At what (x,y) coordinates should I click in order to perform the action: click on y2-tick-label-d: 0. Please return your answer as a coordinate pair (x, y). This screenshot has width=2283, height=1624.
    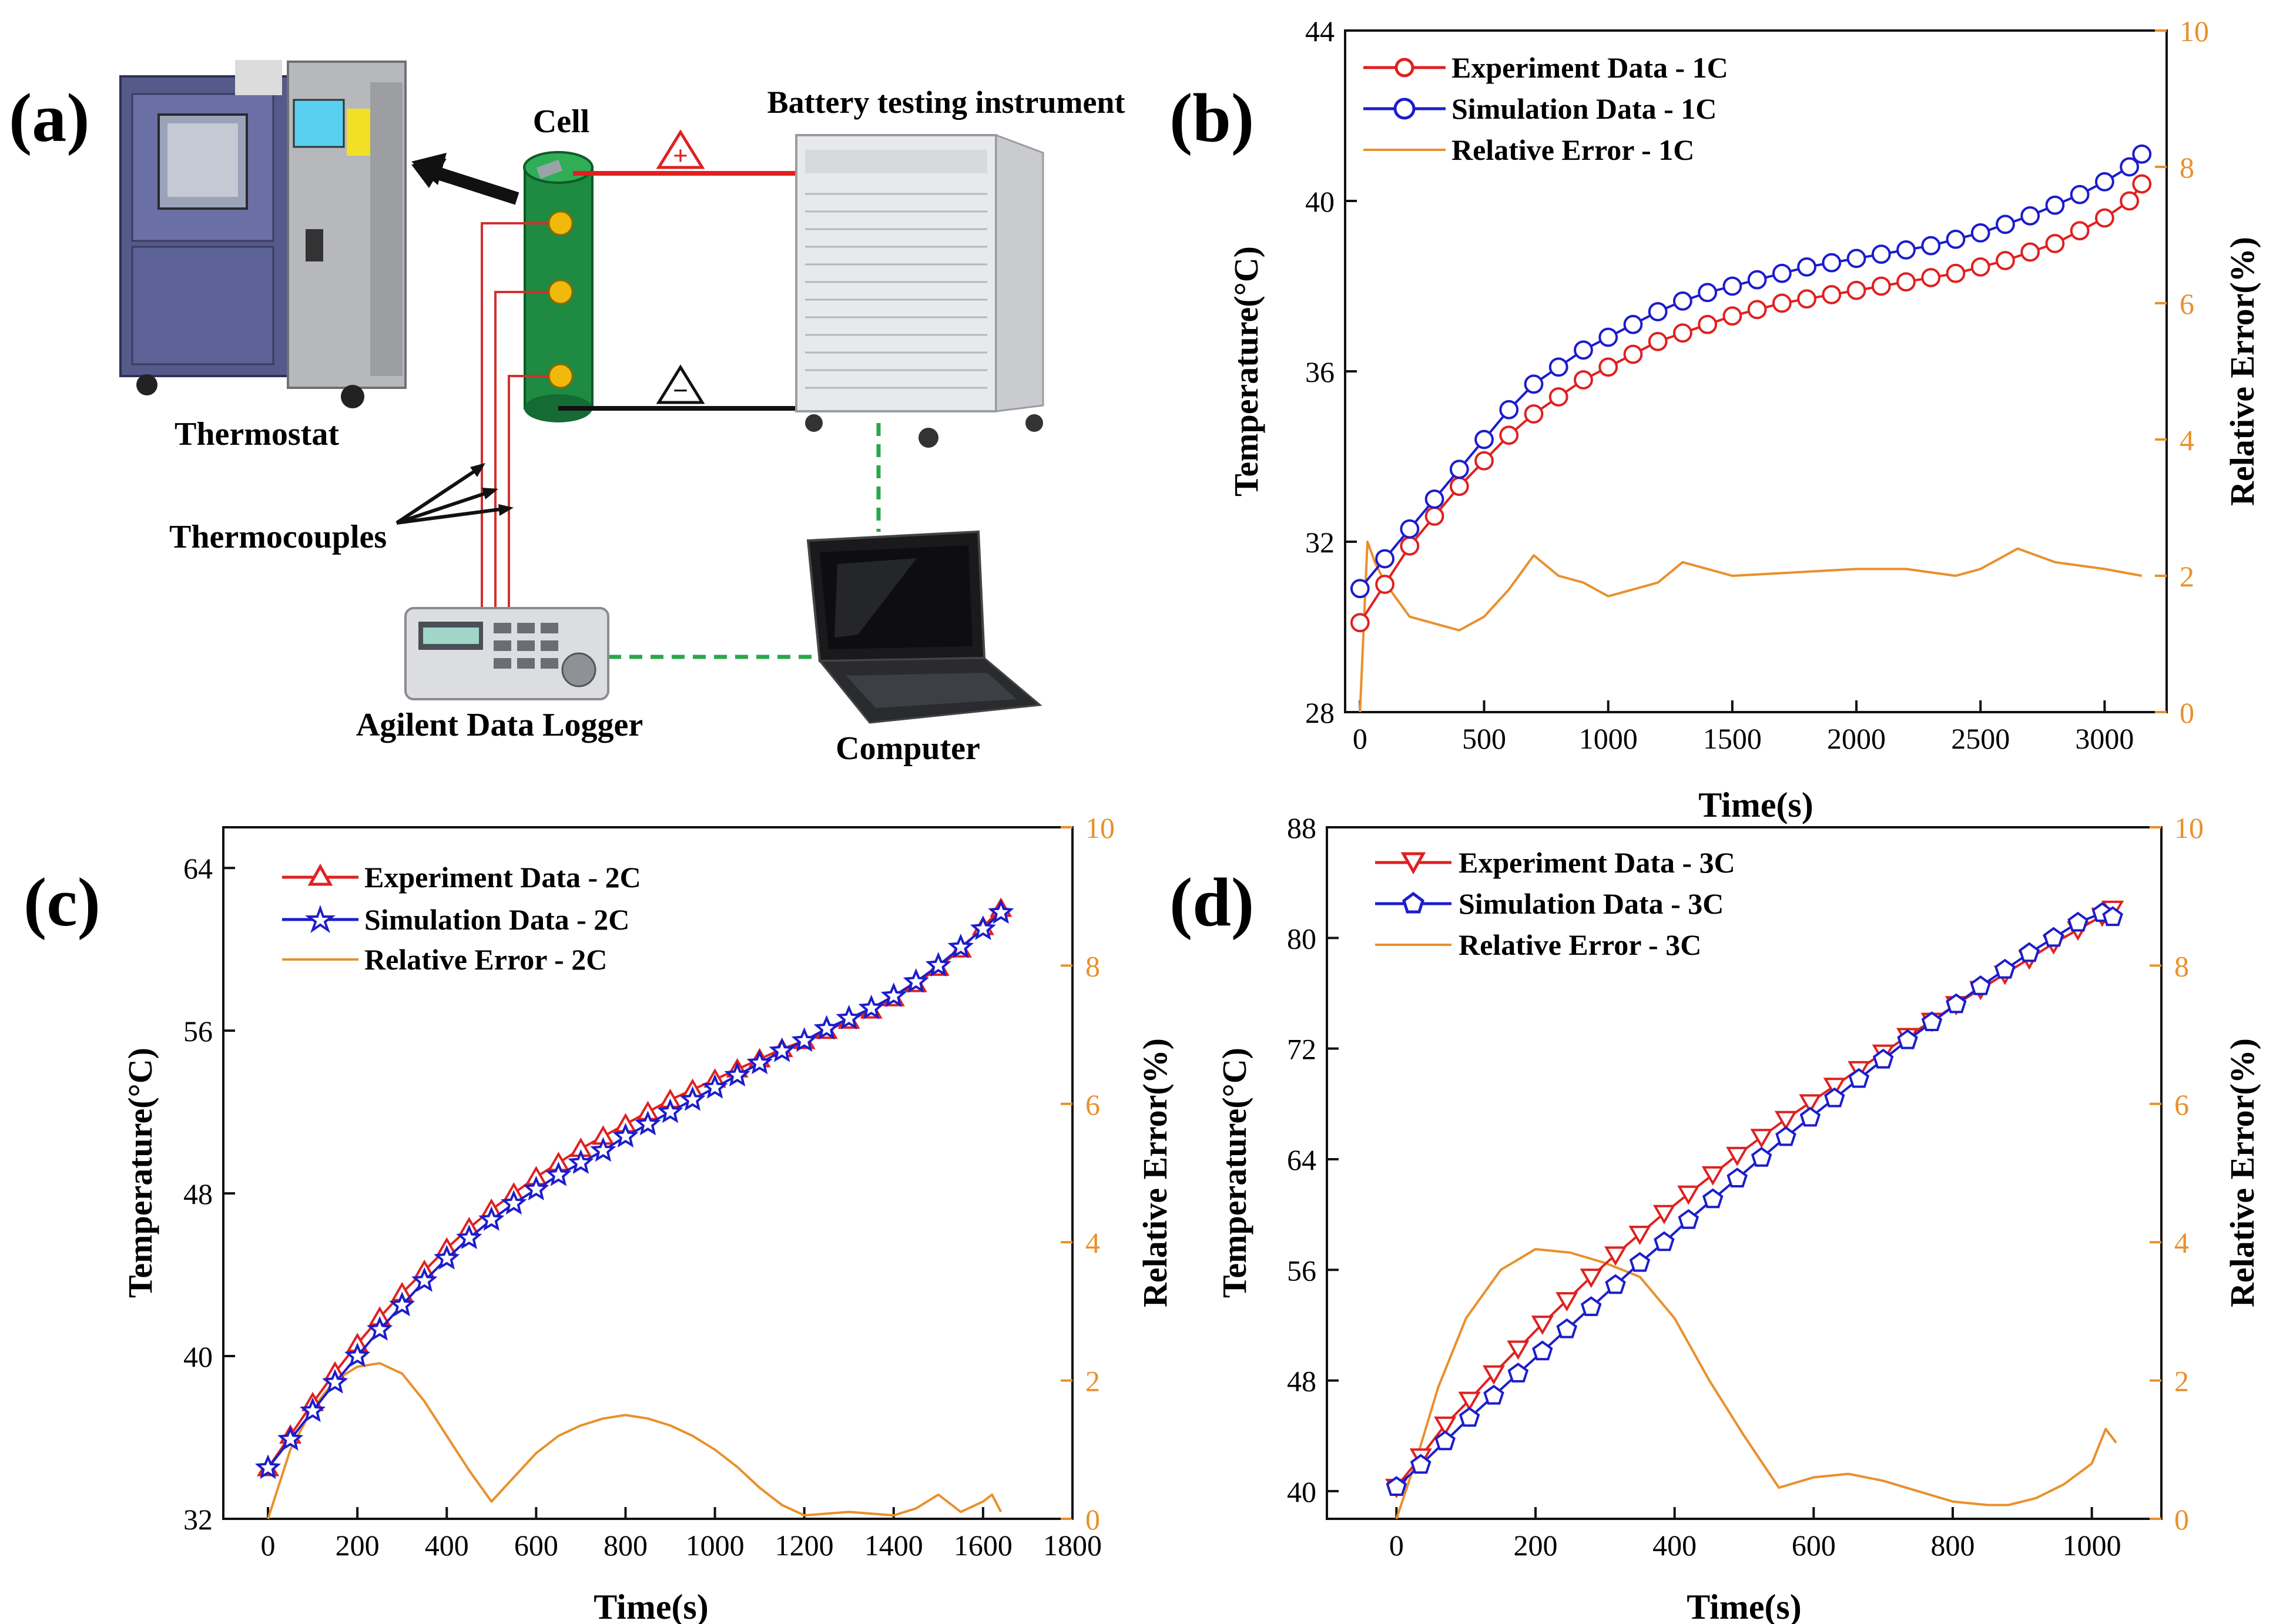
    Looking at the image, I should click on (2181, 1520).